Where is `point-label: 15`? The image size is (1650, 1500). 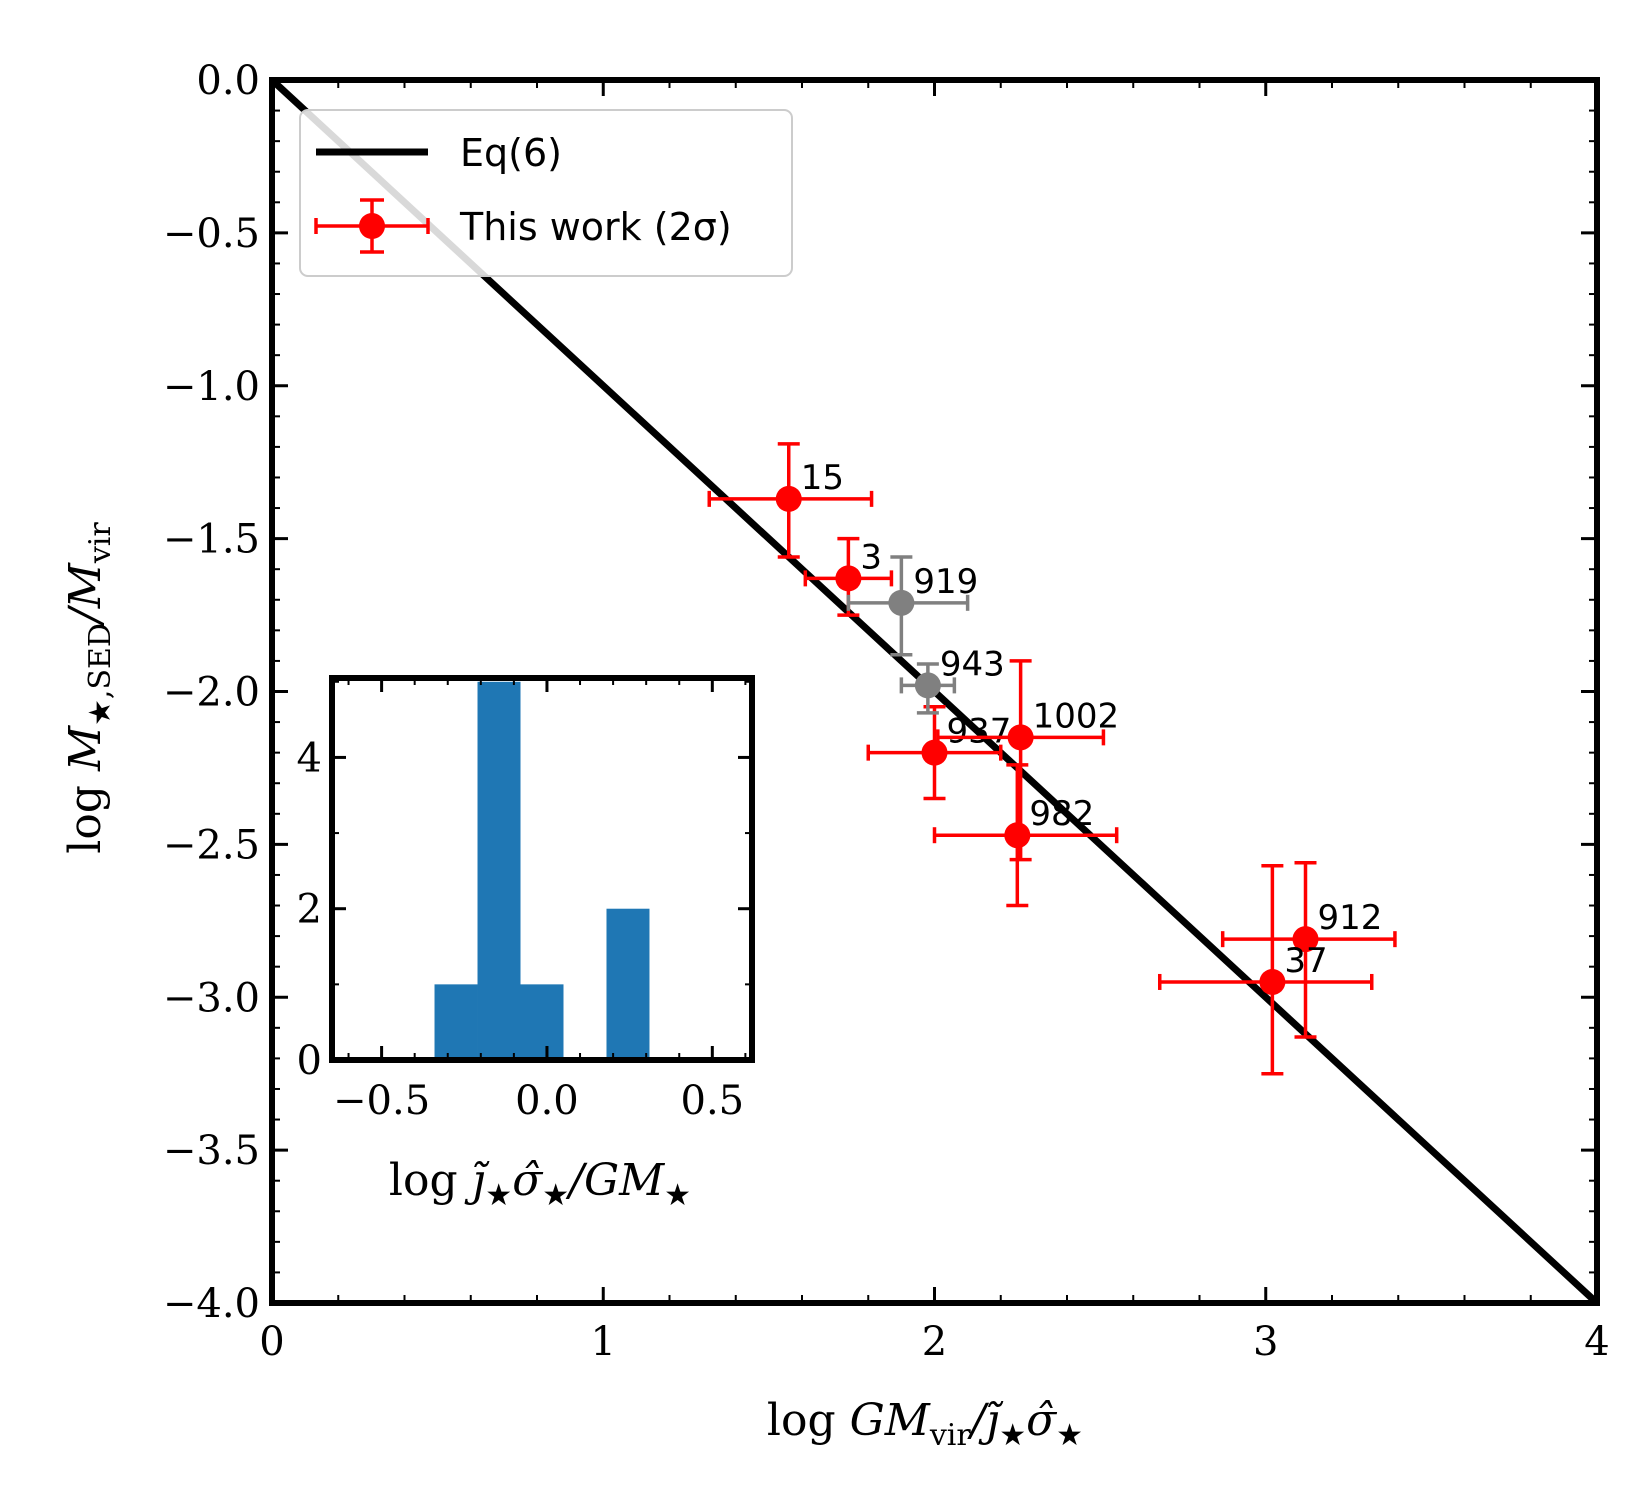
point-label: 15 is located at coordinates (822, 478).